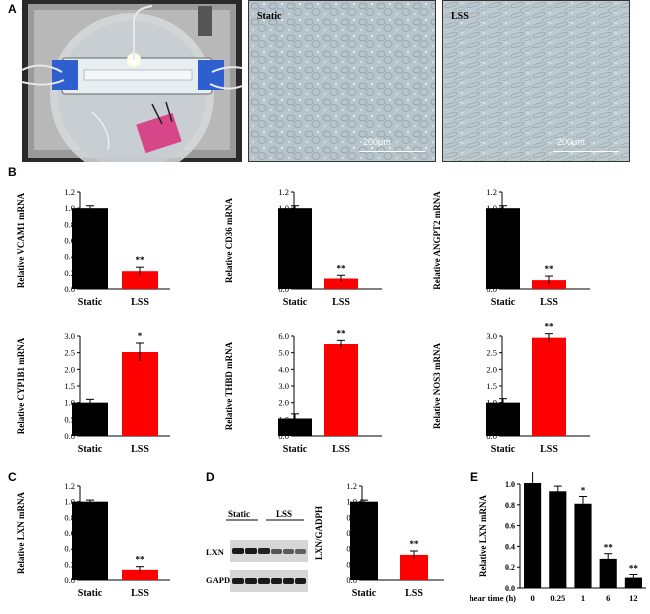  Describe the element at coordinates (21, 240) in the screenshot. I see `y-axis-label: Relative VCAM1 mRNA` at that location.